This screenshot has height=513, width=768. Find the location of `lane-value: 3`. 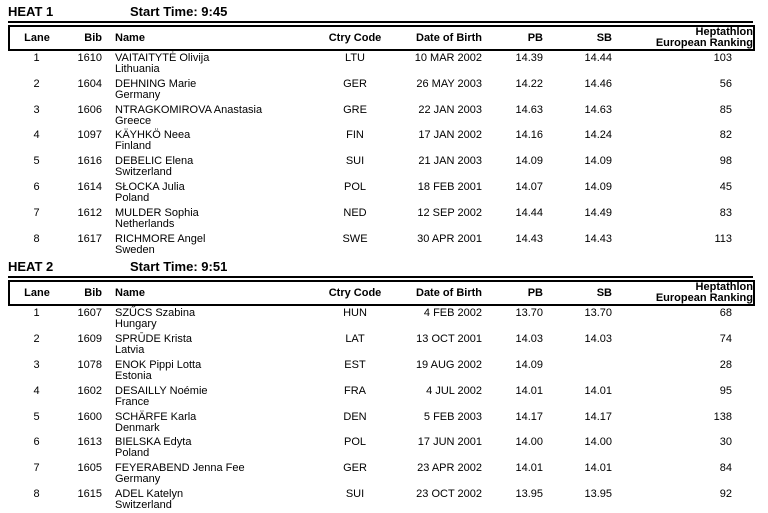

lane-value: 3 is located at coordinates (36, 109).